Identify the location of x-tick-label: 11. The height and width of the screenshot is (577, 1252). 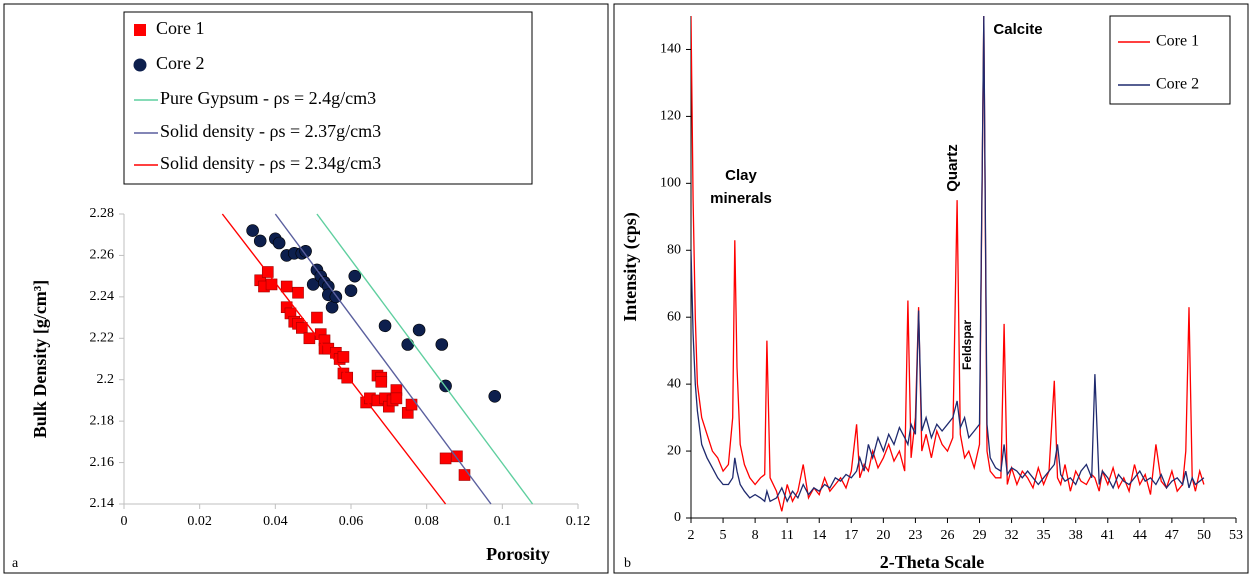
(786, 535).